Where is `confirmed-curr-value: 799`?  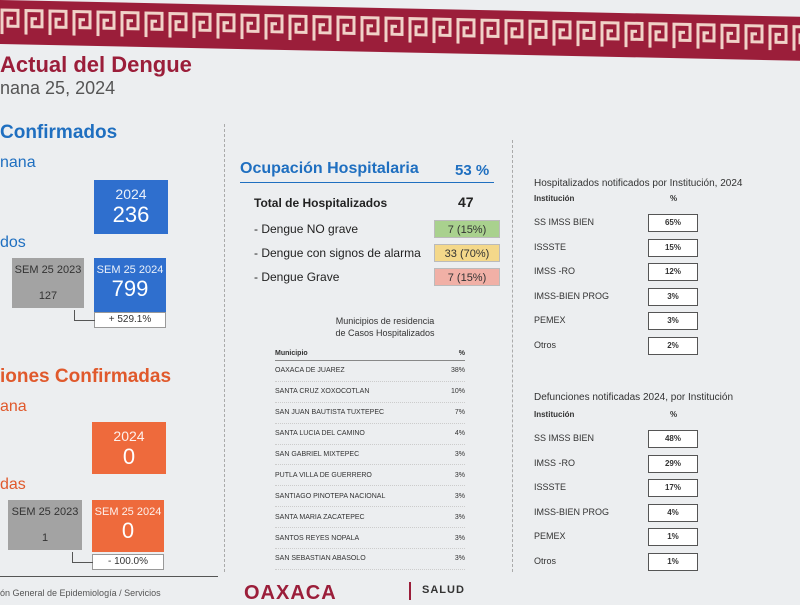 confirmed-curr-value: 799 is located at coordinates (130, 288).